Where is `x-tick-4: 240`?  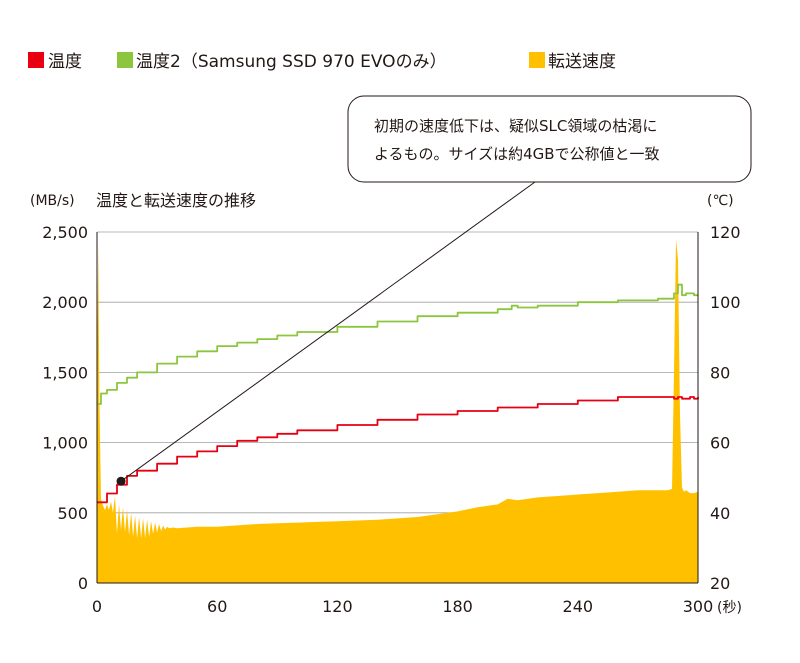 x-tick-4: 240 is located at coordinates (578, 606).